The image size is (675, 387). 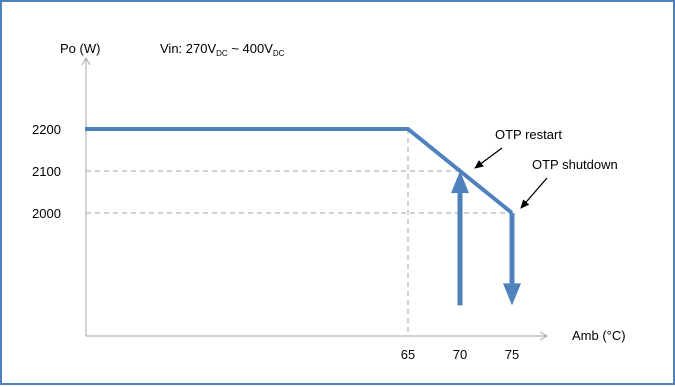 What do you see at coordinates (512, 354) in the screenshot?
I see `x-tick-label: 75` at bounding box center [512, 354].